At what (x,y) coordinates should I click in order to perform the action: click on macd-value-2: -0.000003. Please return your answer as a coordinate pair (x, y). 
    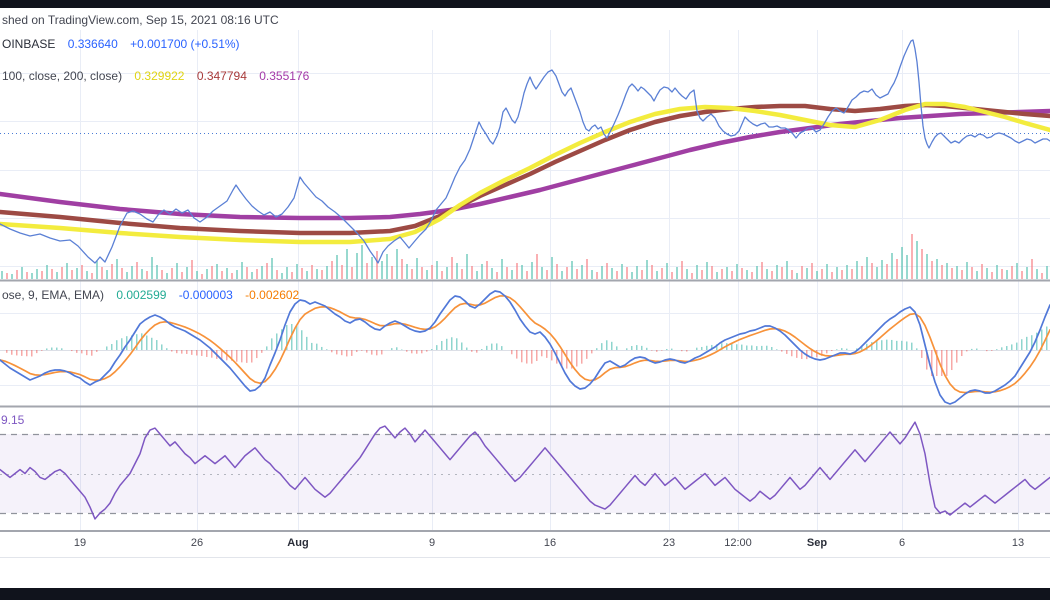
    Looking at the image, I should click on (205, 295).